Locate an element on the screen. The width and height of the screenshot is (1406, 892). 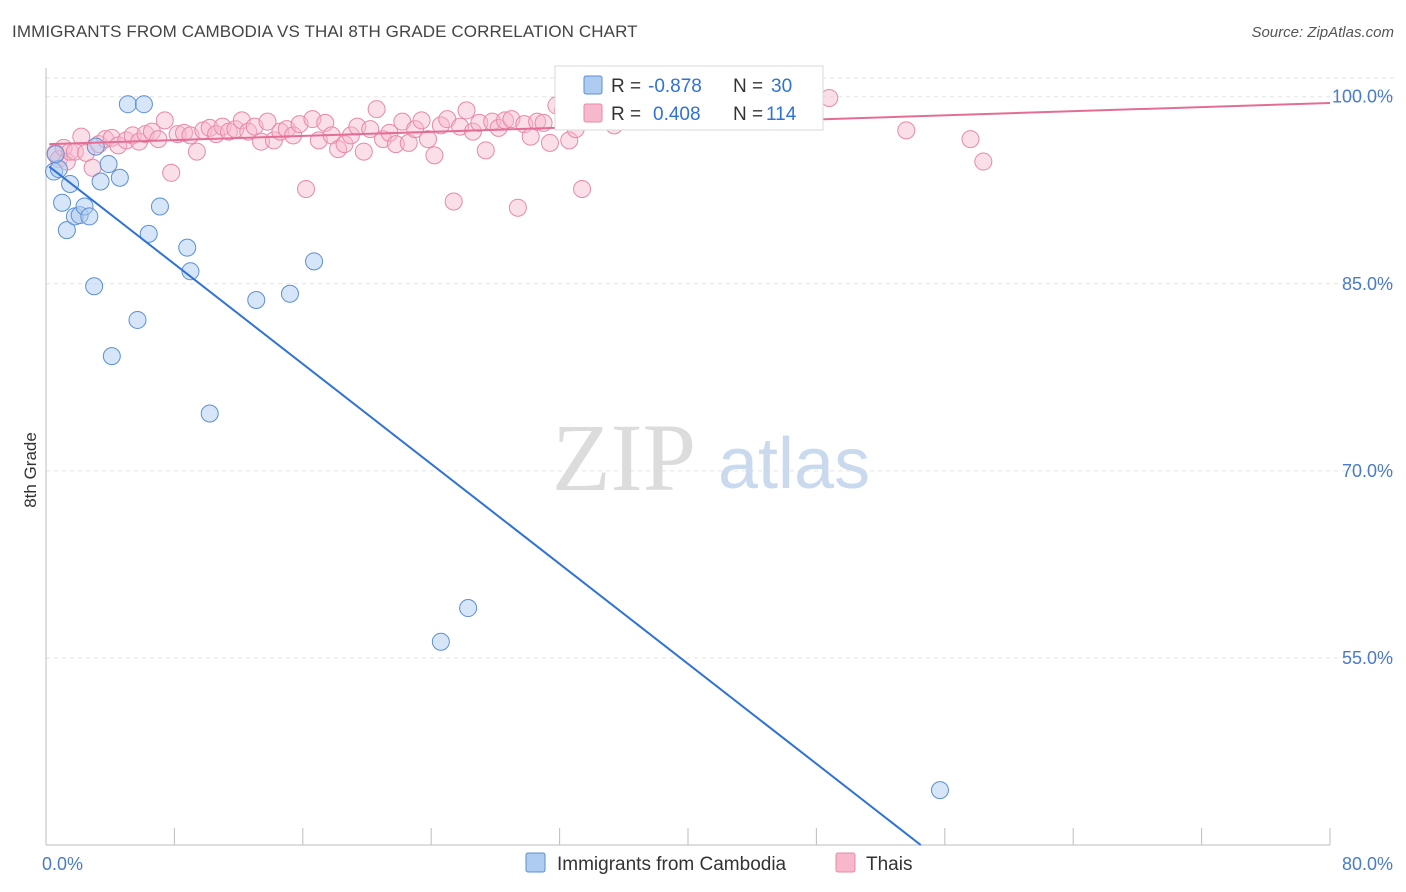
bottom-legend-label-thai: Thais is located at coordinates (889, 864).